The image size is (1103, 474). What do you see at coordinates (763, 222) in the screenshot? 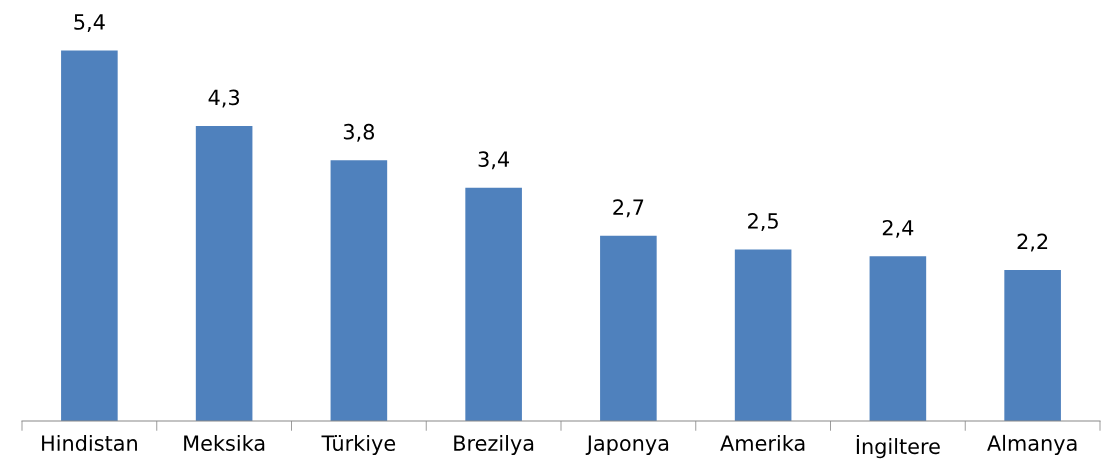
I see `data-label: 2,5` at bounding box center [763, 222].